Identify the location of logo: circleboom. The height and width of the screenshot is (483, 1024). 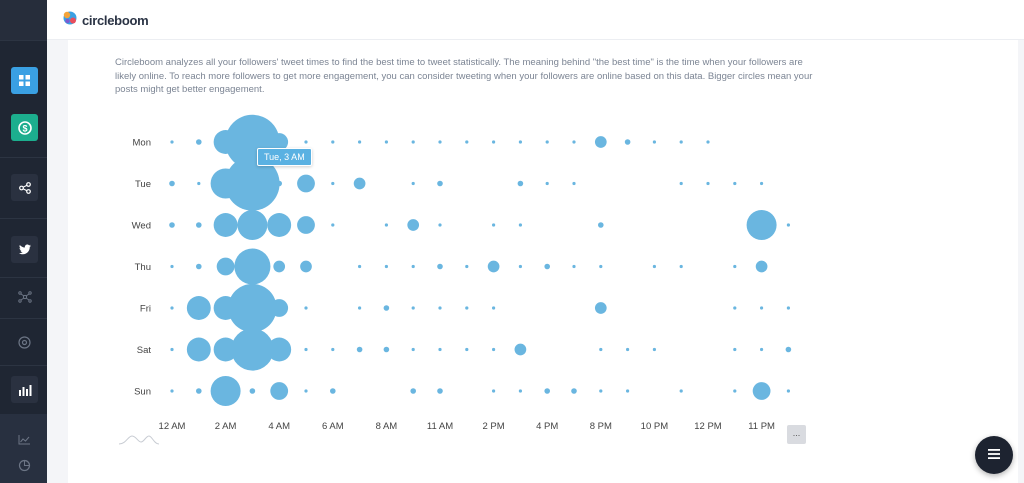
(105, 20).